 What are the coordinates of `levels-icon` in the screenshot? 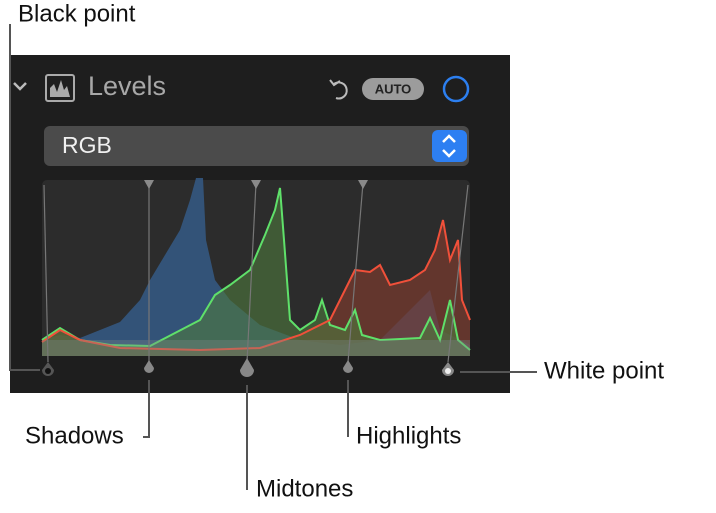 It's located at (60, 88).